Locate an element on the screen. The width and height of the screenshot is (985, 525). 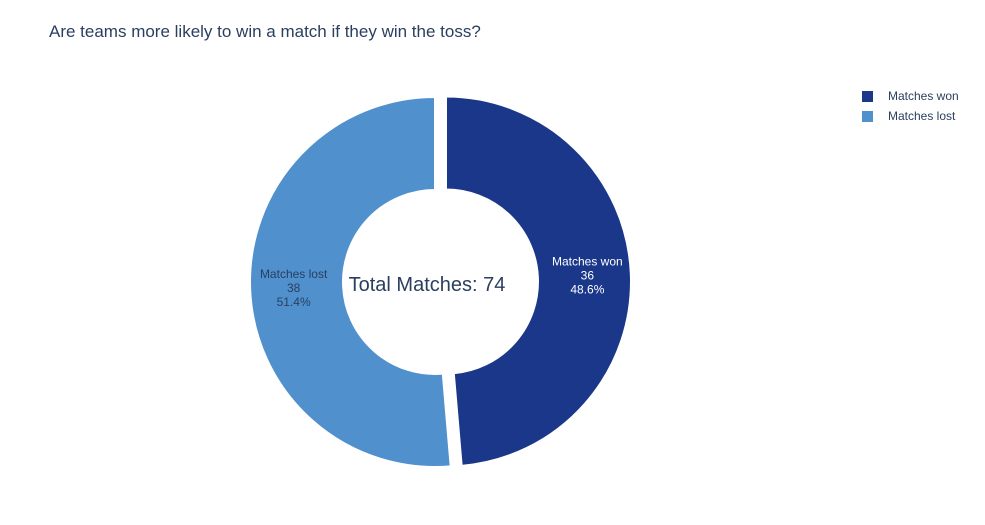
slice-matches-lost is located at coordinates (350, 281).